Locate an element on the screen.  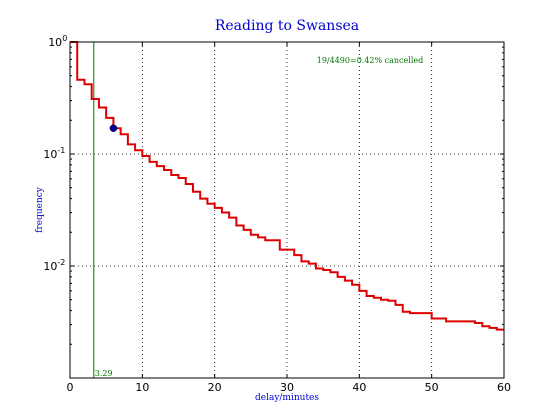
x-tick-label: 40 is located at coordinates (359, 387).